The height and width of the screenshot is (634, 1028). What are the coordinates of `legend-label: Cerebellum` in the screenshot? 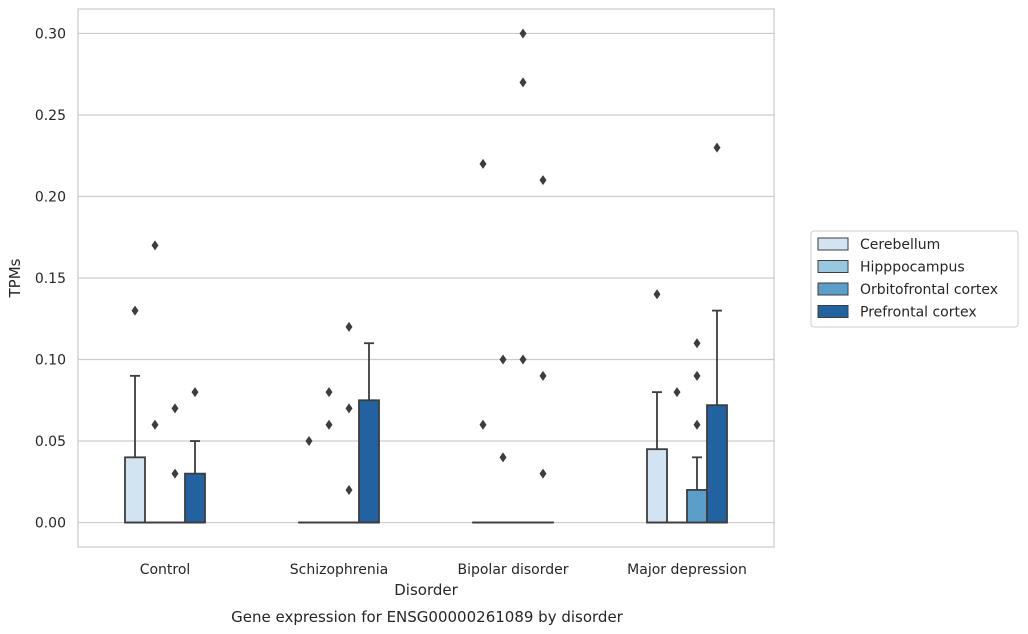 It's located at (900, 245).